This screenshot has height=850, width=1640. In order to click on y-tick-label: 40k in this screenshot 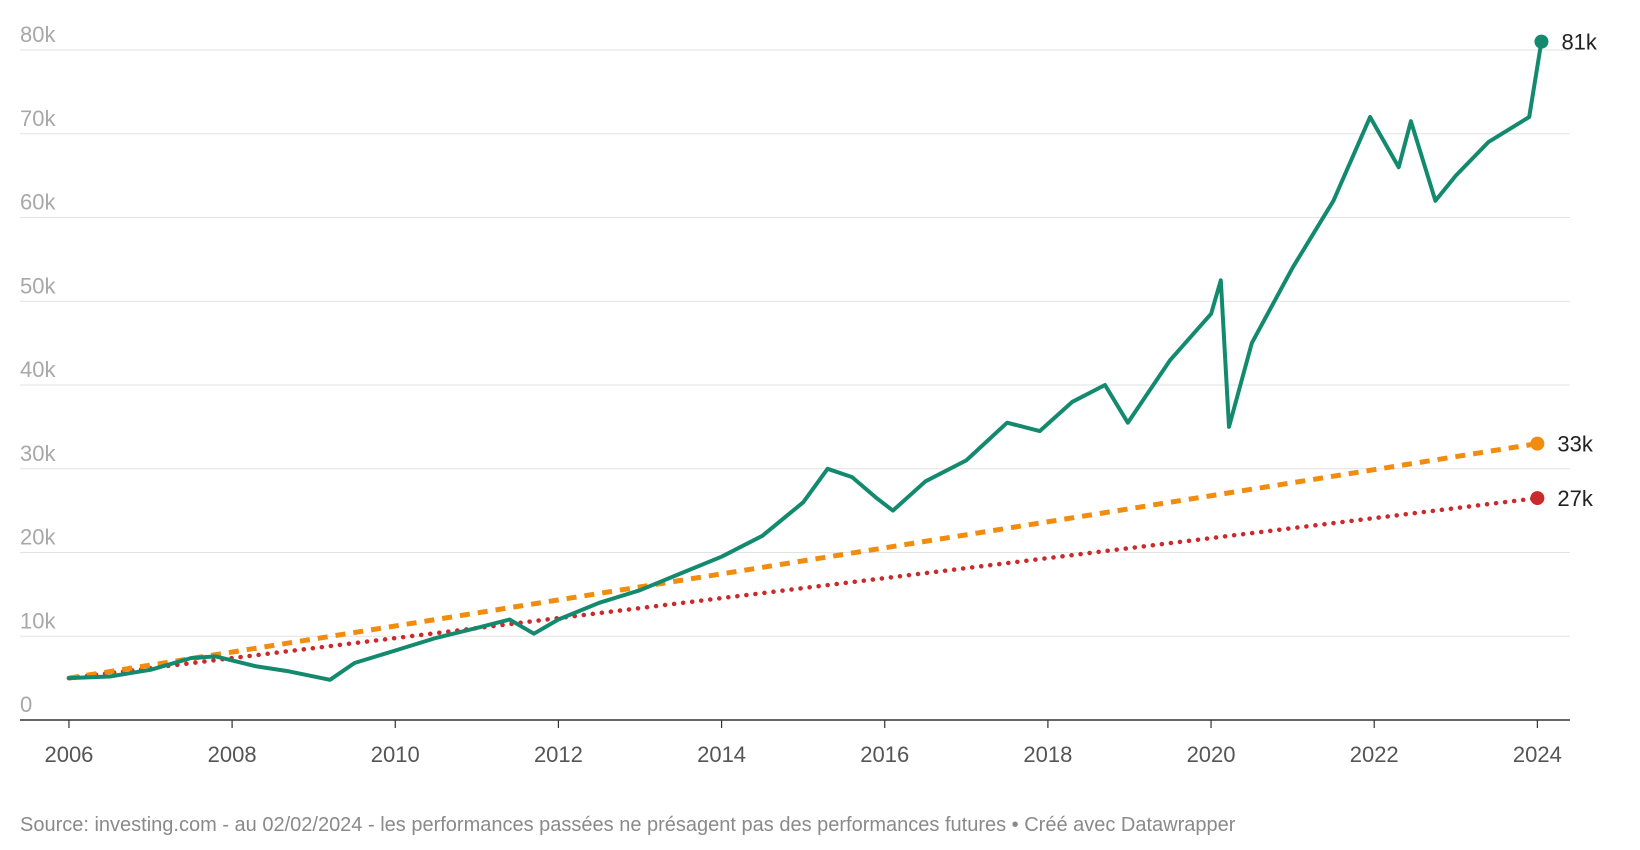, I will do `click(38, 369)`.